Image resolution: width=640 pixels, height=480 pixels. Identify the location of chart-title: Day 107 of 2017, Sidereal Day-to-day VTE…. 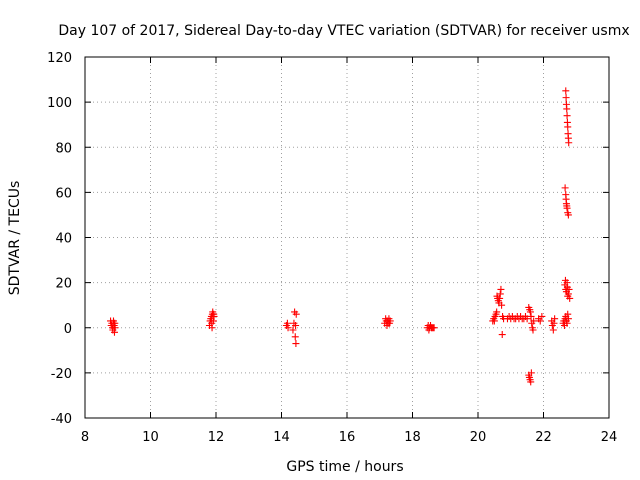
(343, 31).